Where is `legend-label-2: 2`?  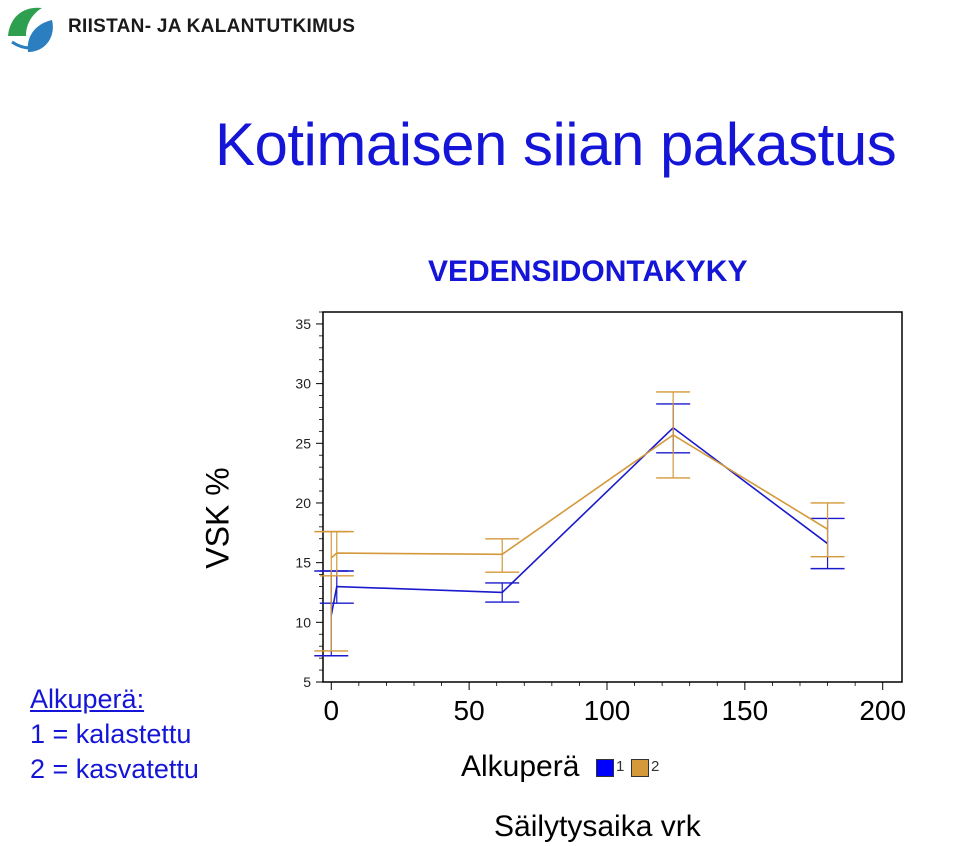 legend-label-2: 2 is located at coordinates (655, 766).